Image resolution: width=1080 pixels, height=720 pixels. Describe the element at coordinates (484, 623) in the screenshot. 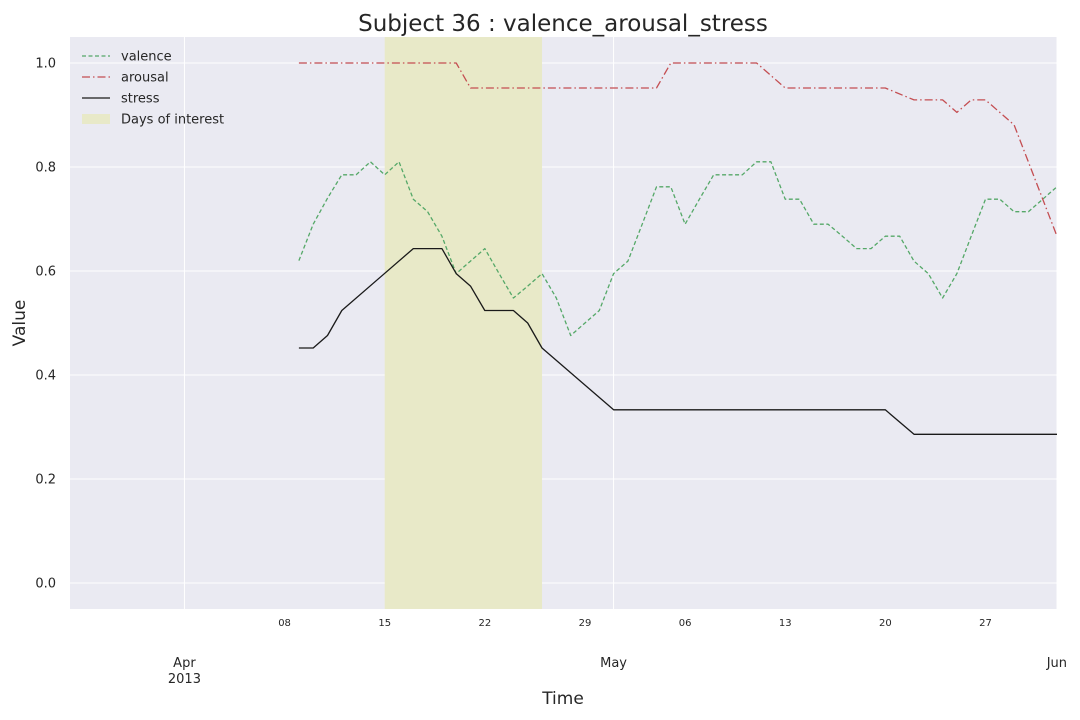

I see `x-minor-tick-label: 22` at that location.